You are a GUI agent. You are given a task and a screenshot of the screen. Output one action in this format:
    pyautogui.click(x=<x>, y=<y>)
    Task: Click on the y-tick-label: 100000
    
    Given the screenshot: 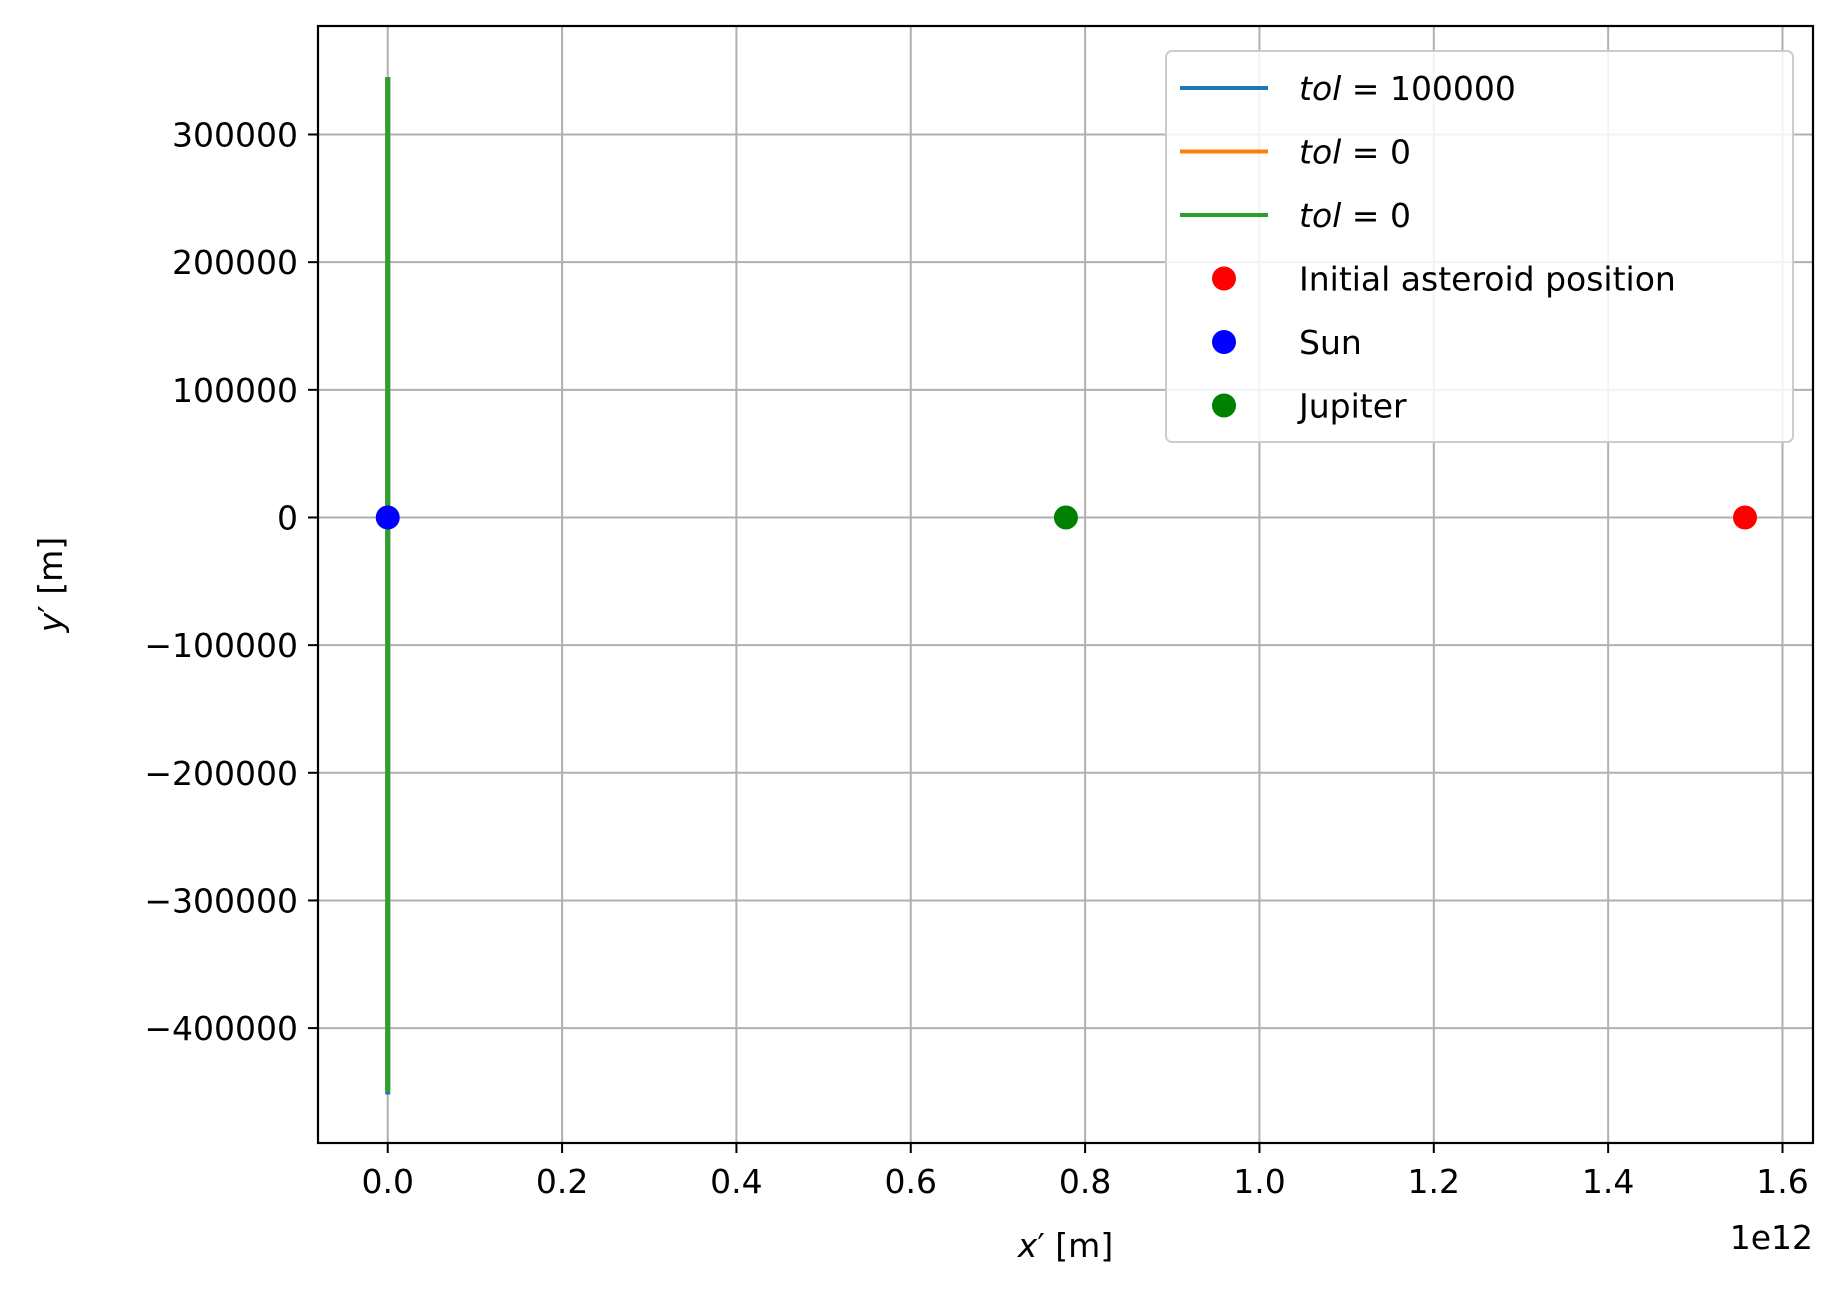 What is the action you would take?
    pyautogui.click(x=235, y=390)
    